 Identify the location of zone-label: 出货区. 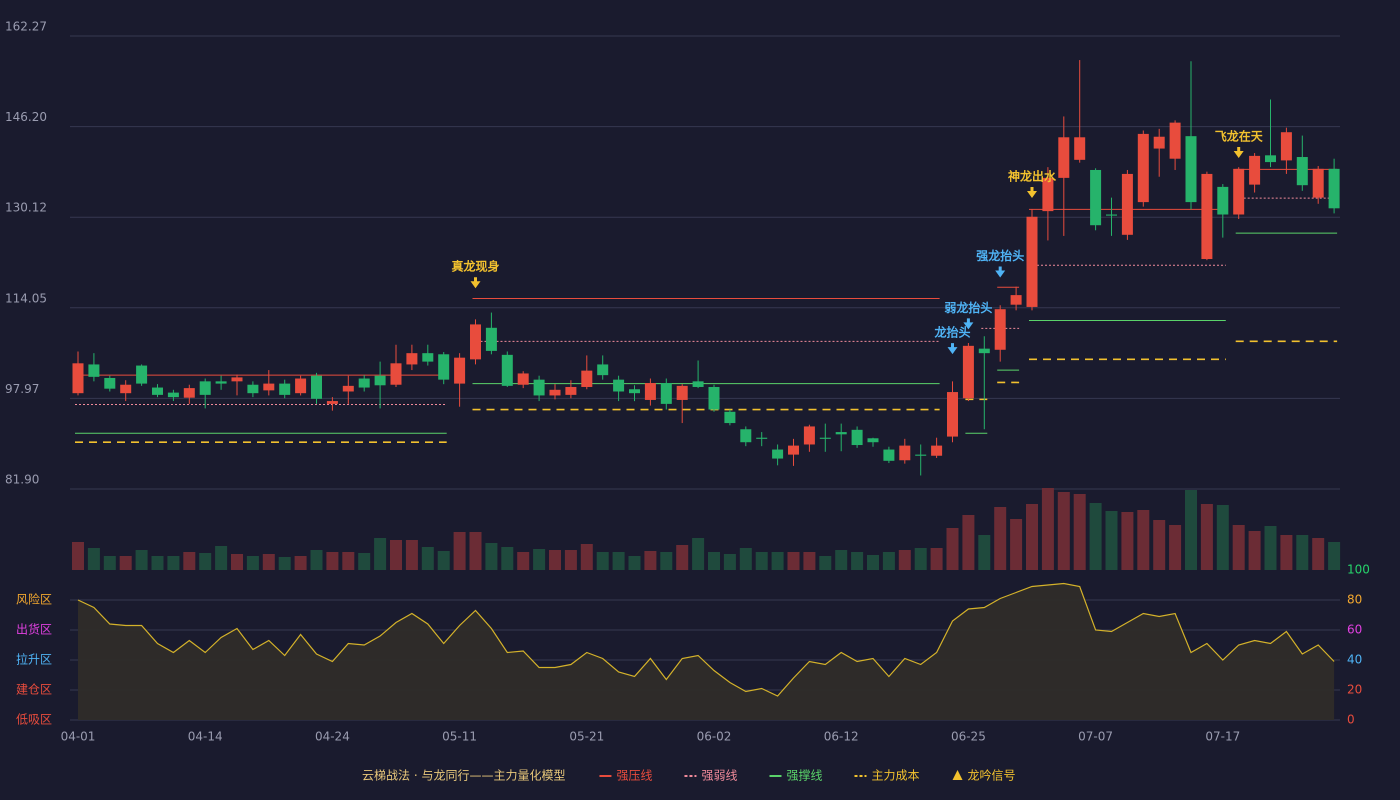
(34, 629).